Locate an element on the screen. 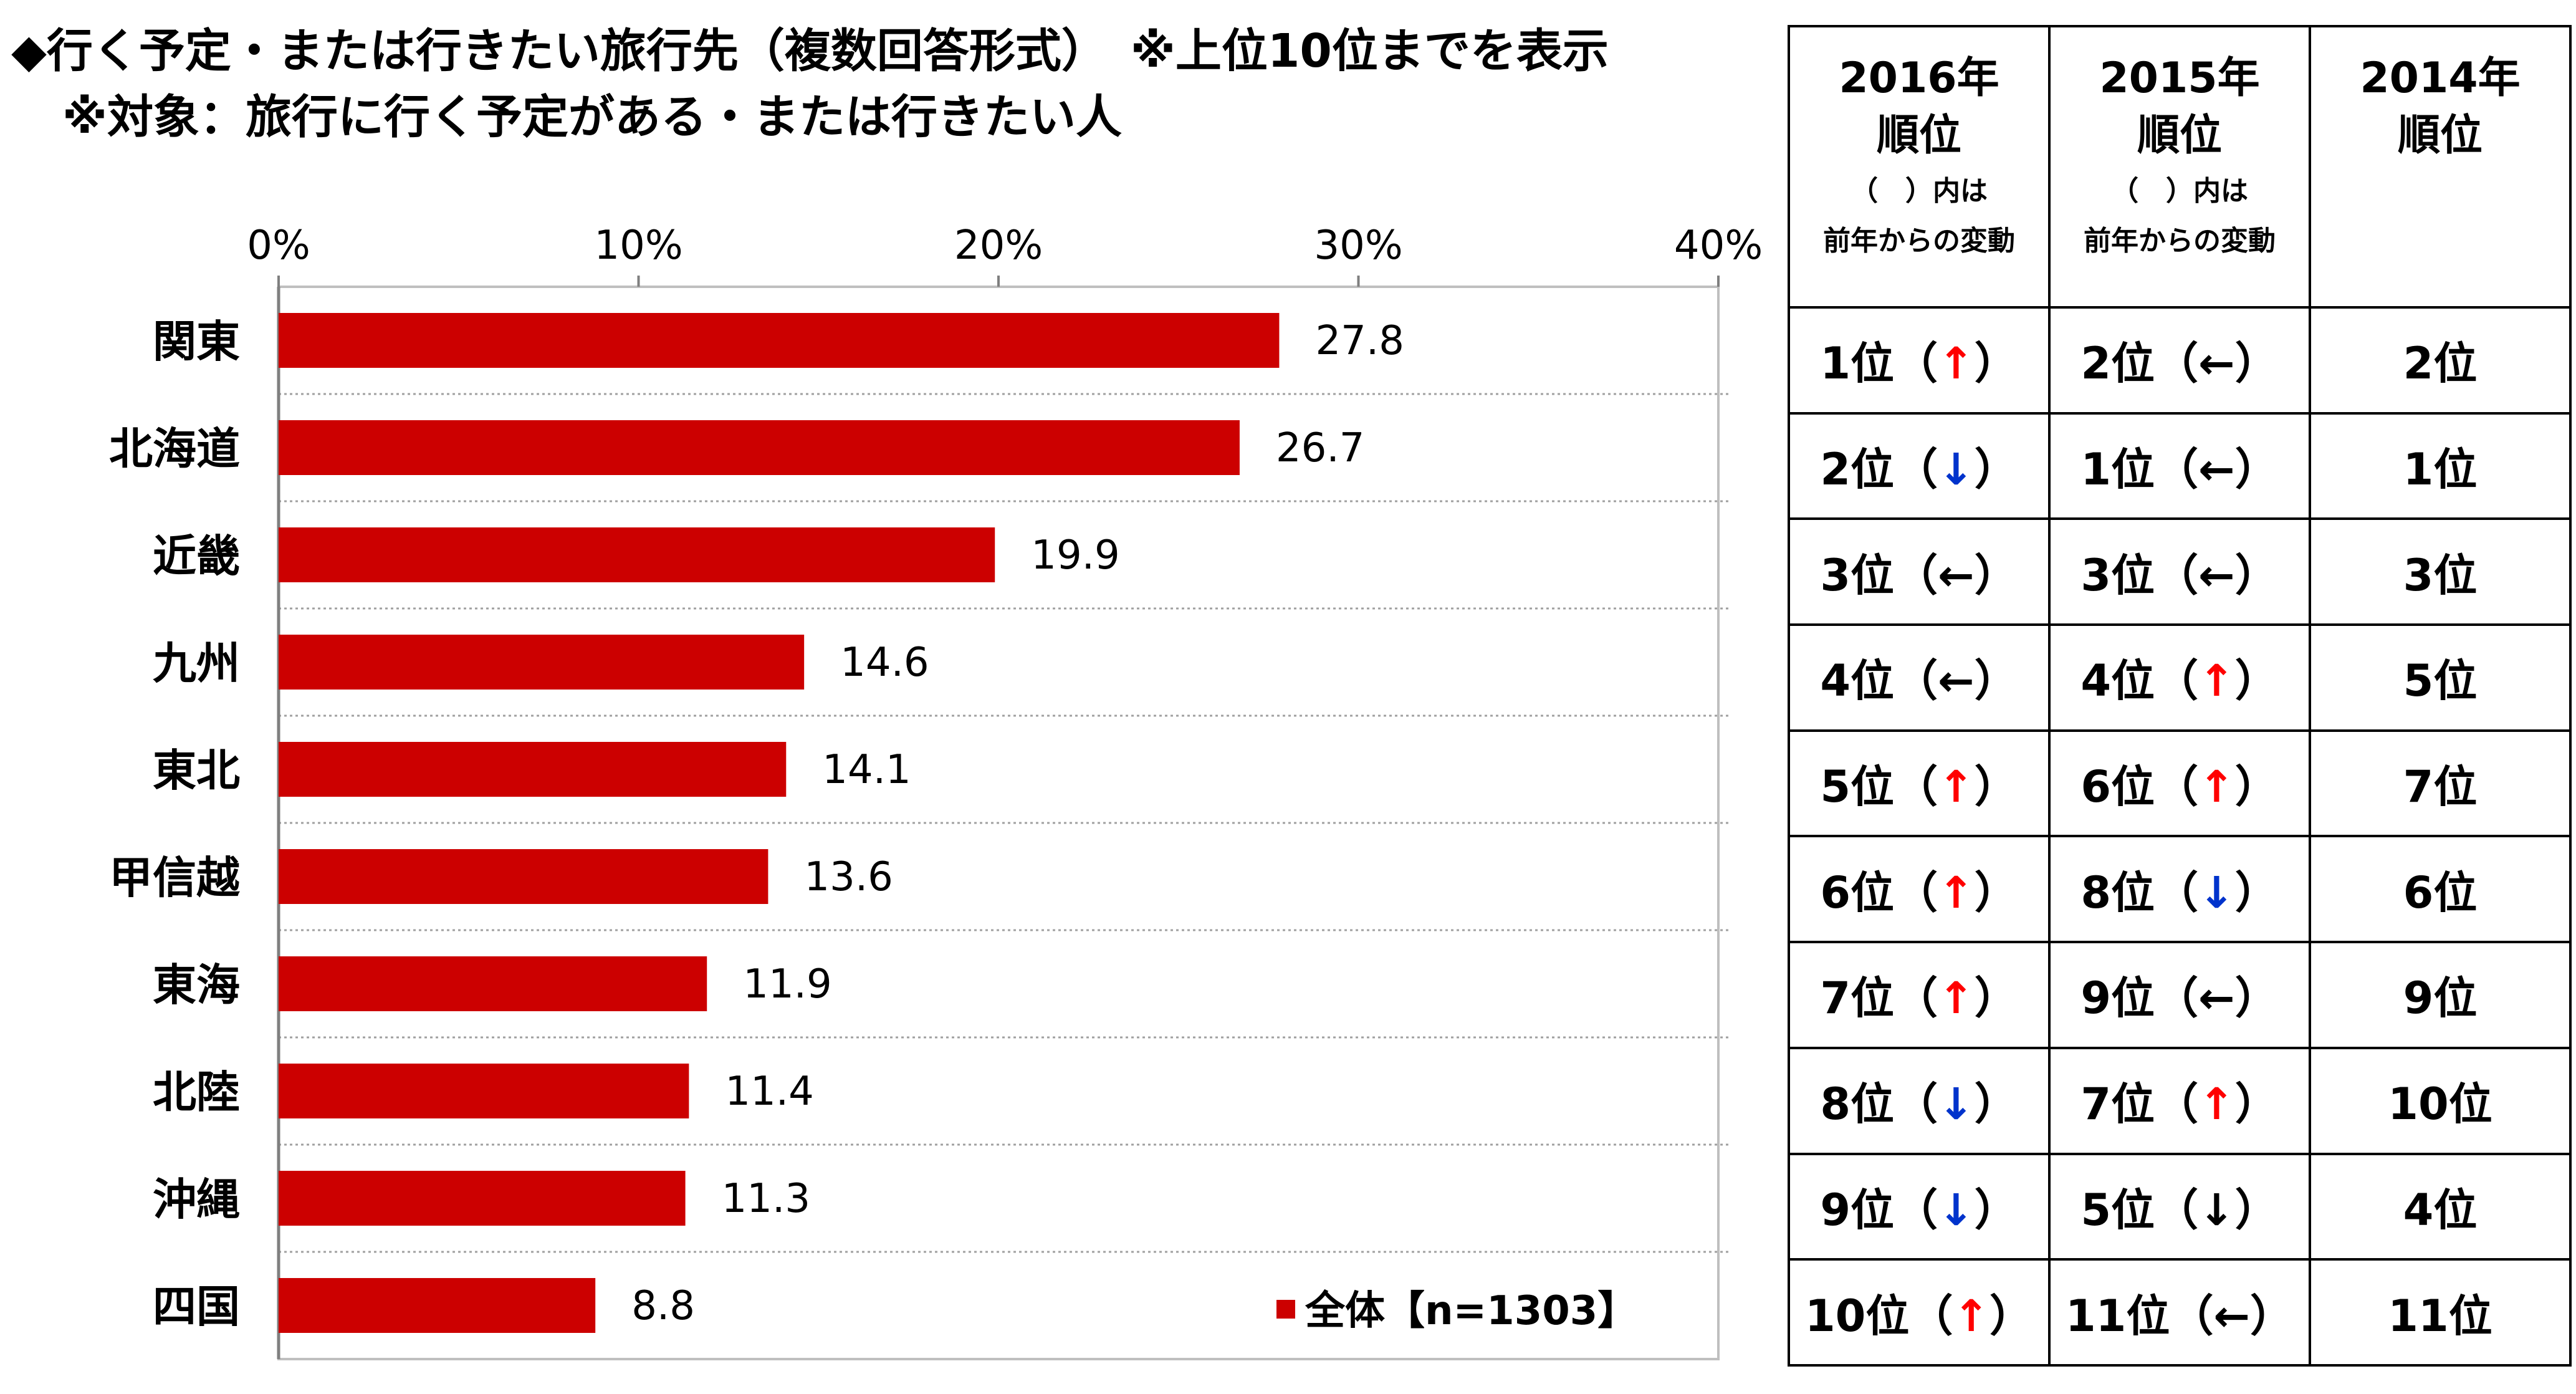 The width and height of the screenshot is (2576, 1394). rank-2015-cell: 6位（↑） is located at coordinates (2179, 783).